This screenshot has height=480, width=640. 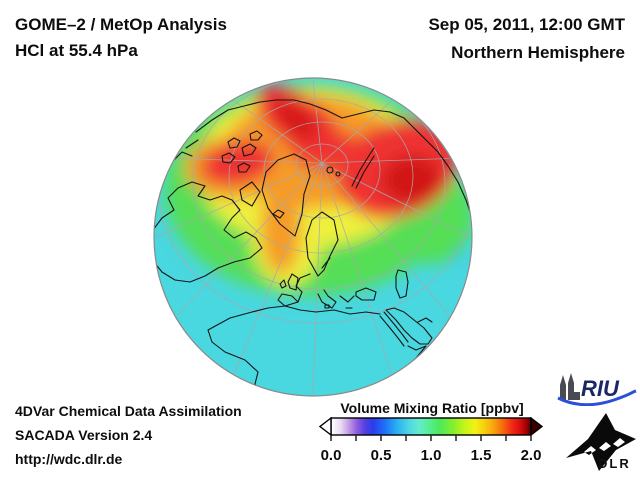 What do you see at coordinates (431, 455) in the screenshot?
I see `colorbar-tick-1.0: 1.0` at bounding box center [431, 455].